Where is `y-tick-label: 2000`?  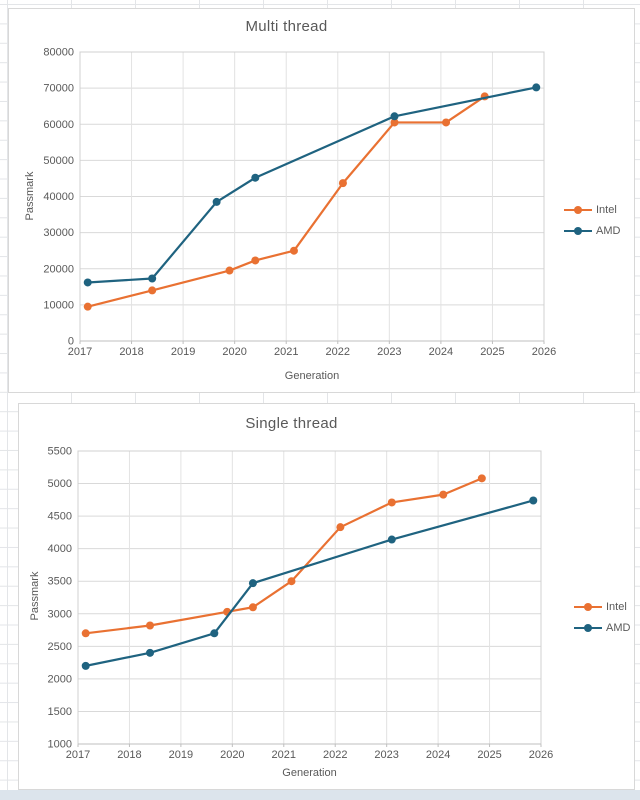 y-tick-label: 2000 is located at coordinates (60, 679).